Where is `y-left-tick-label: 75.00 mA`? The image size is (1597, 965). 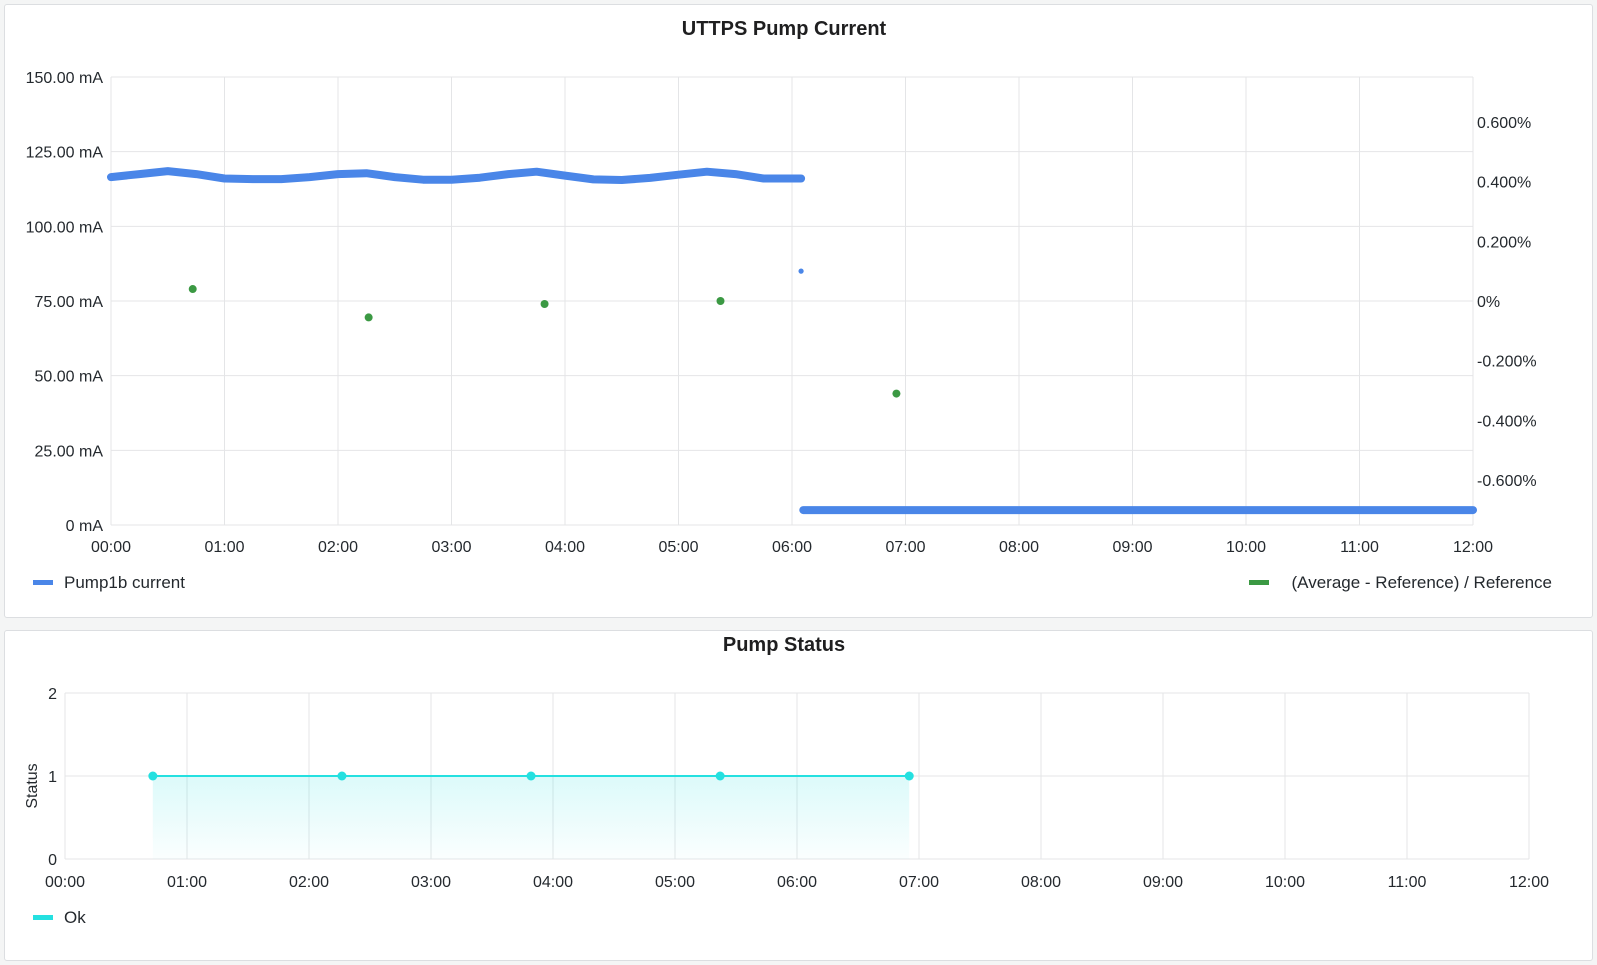 y-left-tick-label: 75.00 mA is located at coordinates (69, 302).